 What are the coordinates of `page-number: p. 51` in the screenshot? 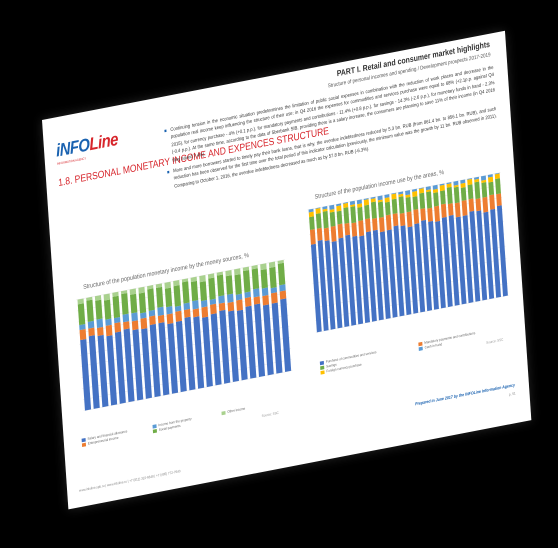 It's located at (512, 393).